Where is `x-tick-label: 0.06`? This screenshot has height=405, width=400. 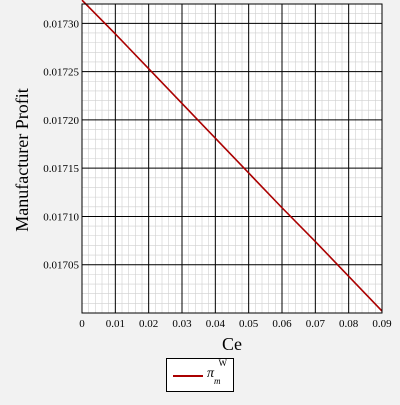 x-tick-label: 0.06 is located at coordinates (282, 324).